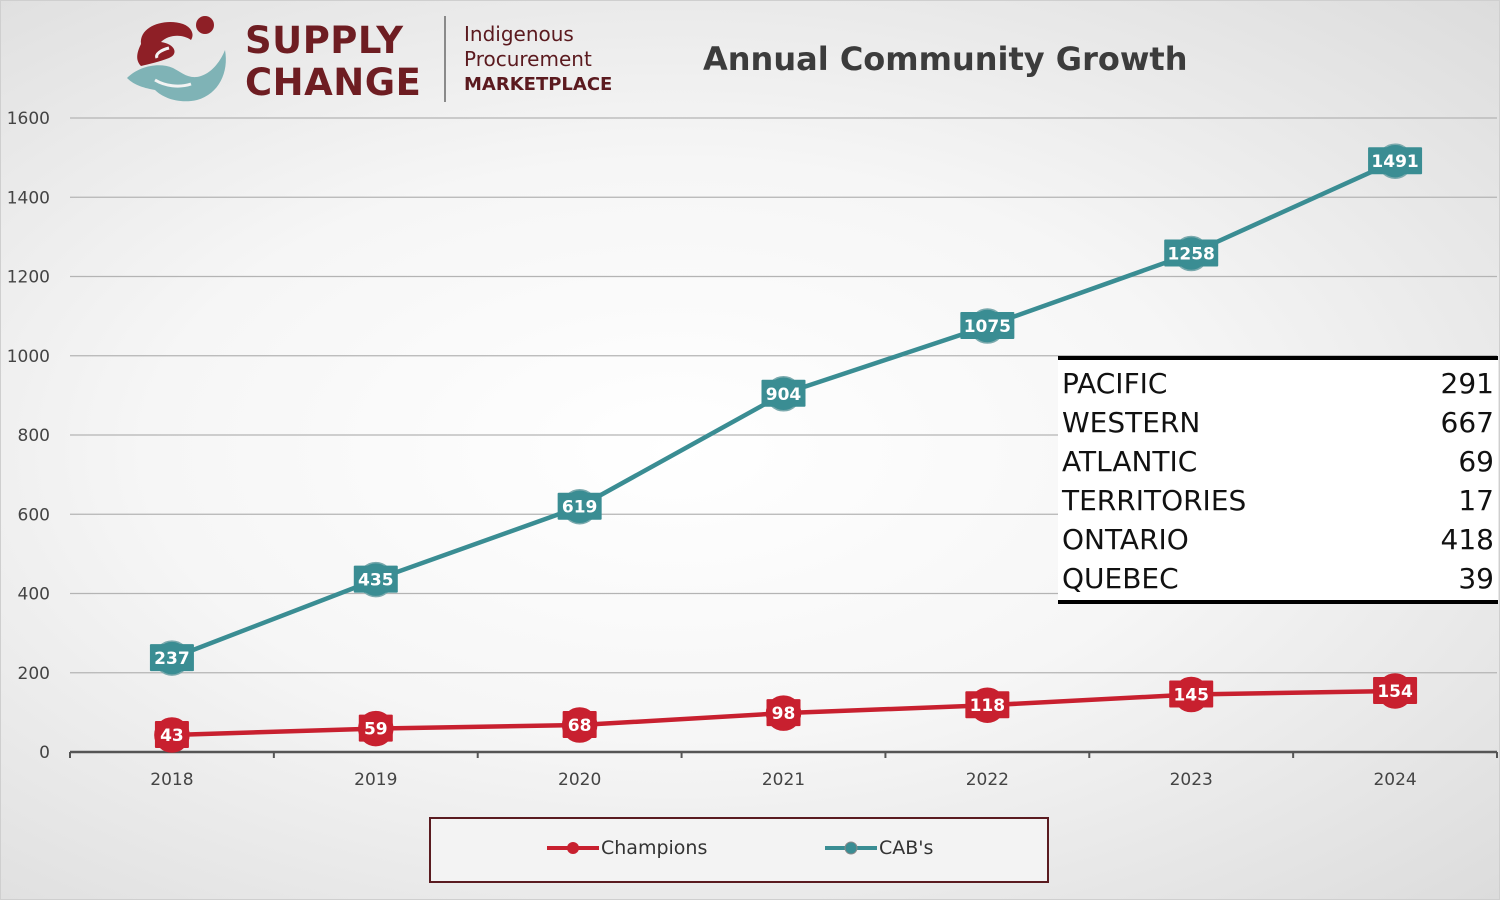 This screenshot has width=1500, height=900. What do you see at coordinates (1191, 780) in the screenshot?
I see `x-tick-label: 2023` at bounding box center [1191, 780].